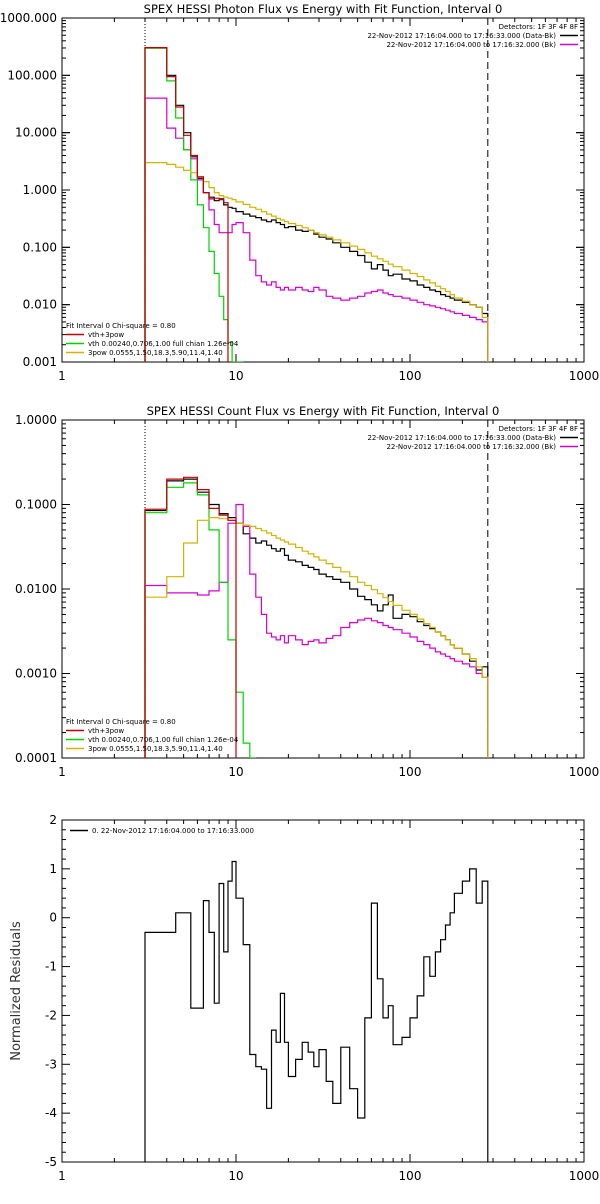 This screenshot has height=1204, width=600. I want to click on y-tick-label: 0.0100, so click(36, 589).